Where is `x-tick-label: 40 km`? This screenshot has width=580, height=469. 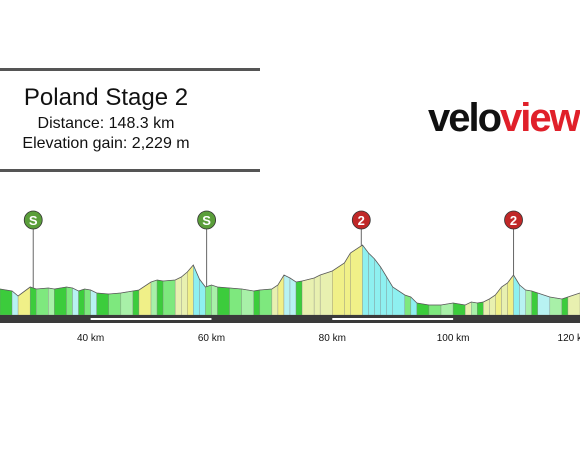
x-tick-label: 40 km is located at coordinates (90, 338).